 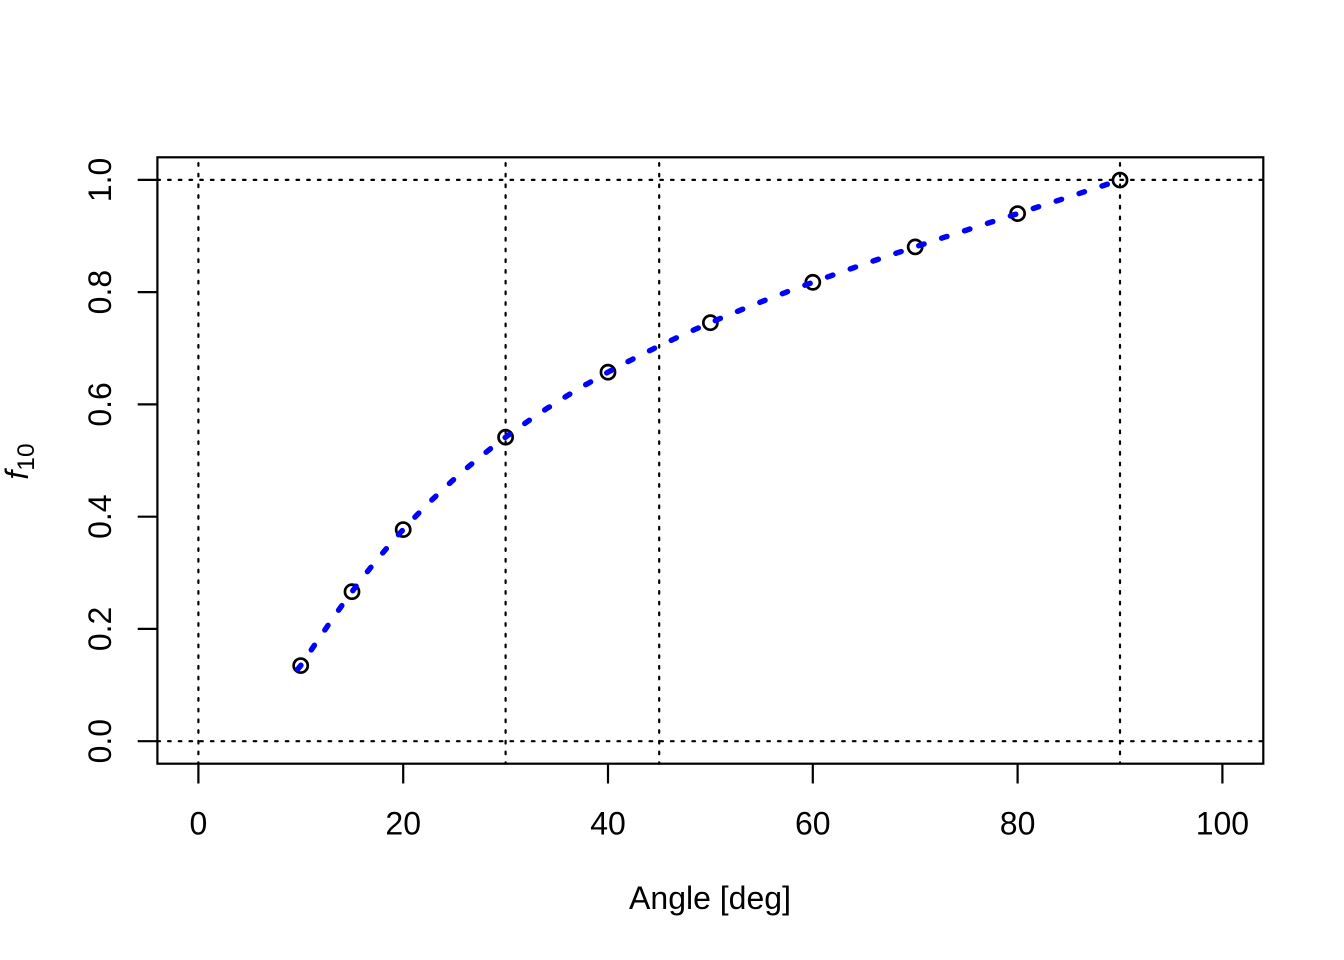 What do you see at coordinates (100, 629) in the screenshot?
I see `svg-text: 0.2` at bounding box center [100, 629].